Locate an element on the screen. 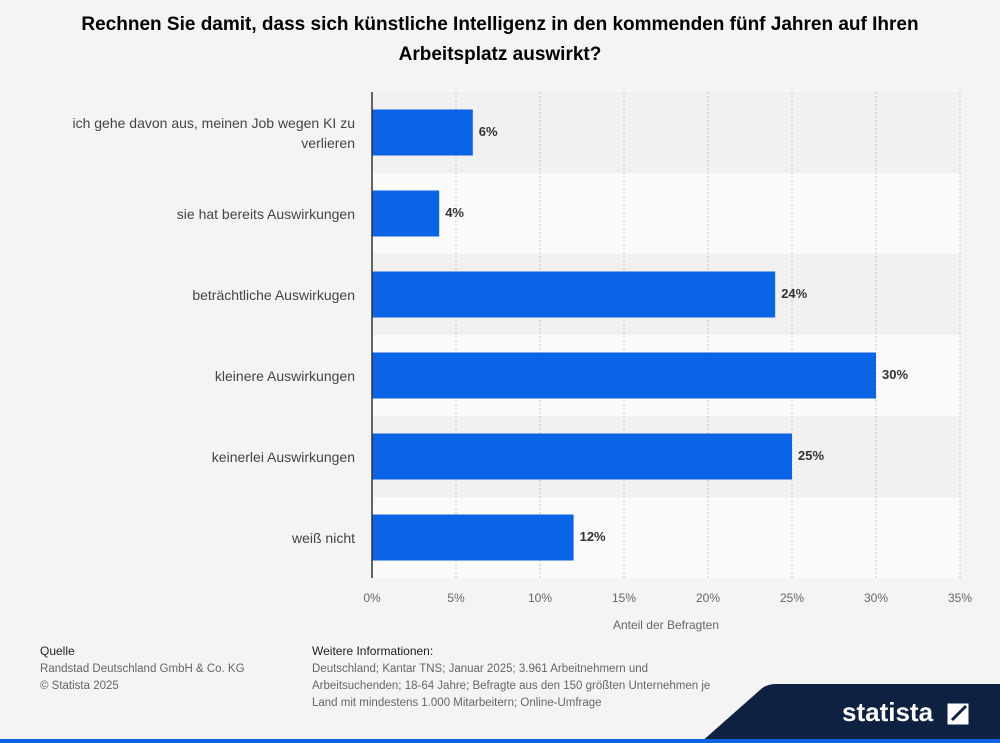 This screenshot has width=1000, height=743. data-label: 24% is located at coordinates (794, 293).